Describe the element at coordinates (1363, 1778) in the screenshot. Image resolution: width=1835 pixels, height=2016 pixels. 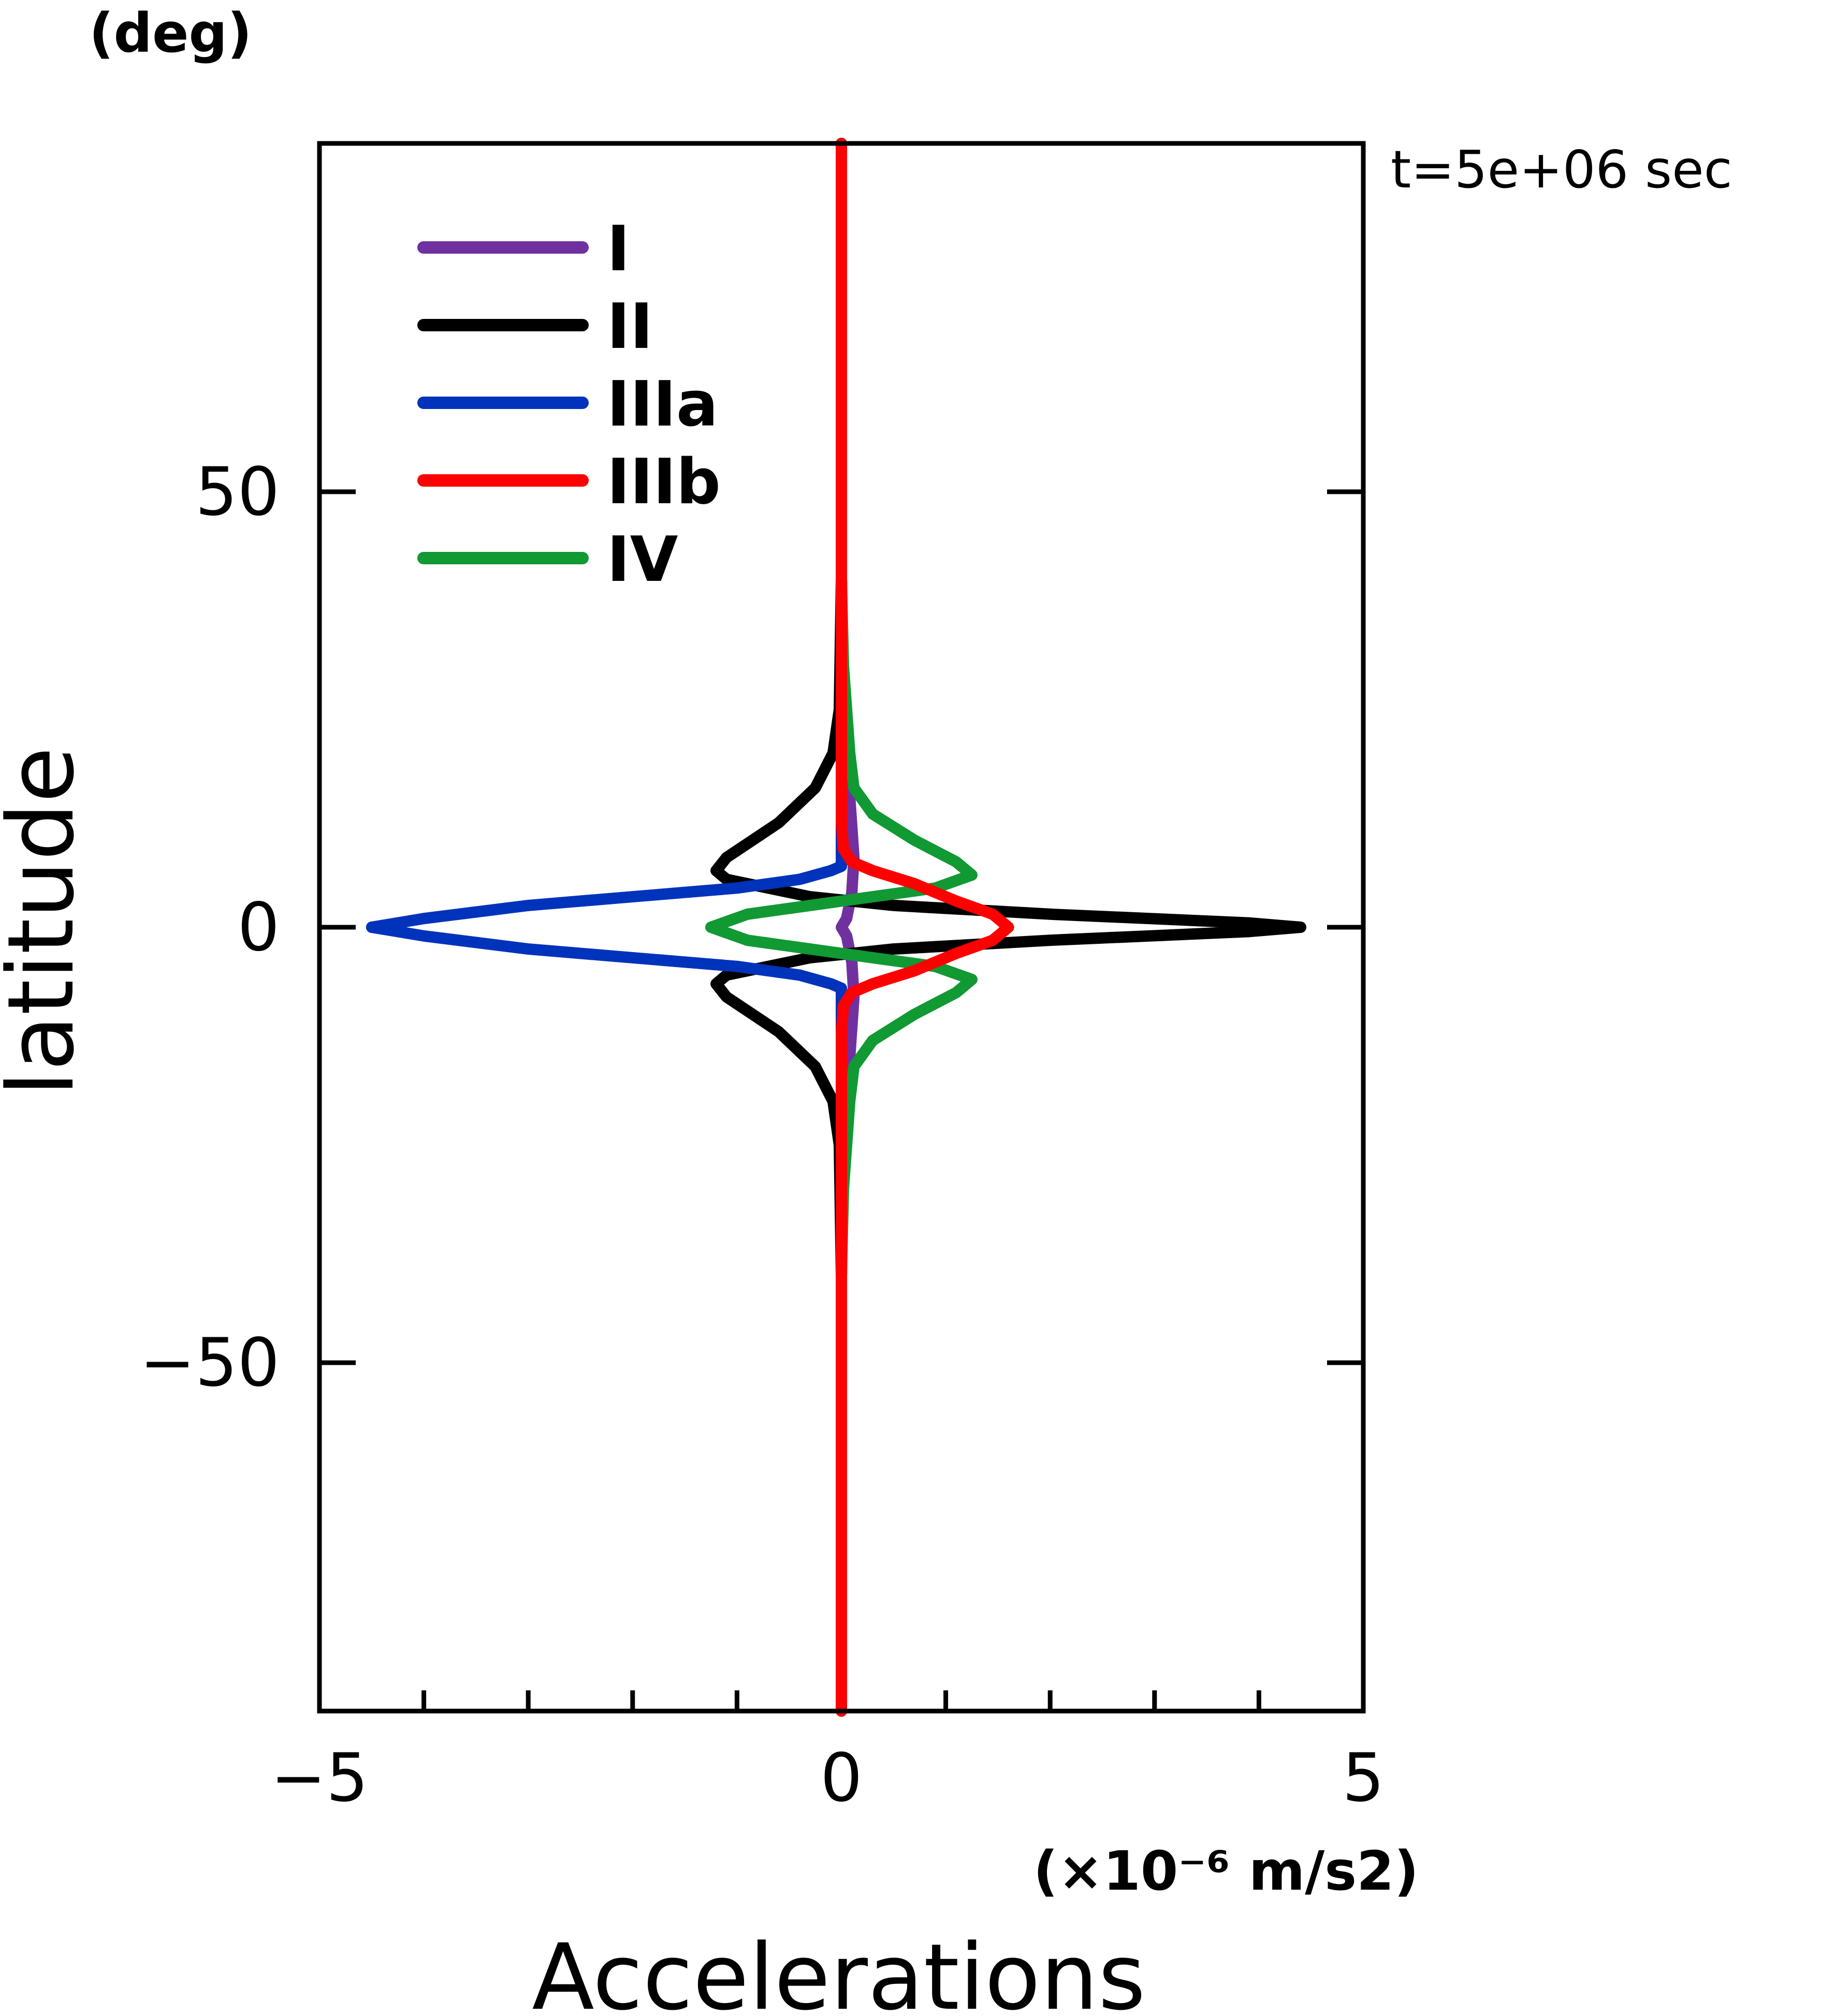
I see `x-tick-label: 5` at that location.